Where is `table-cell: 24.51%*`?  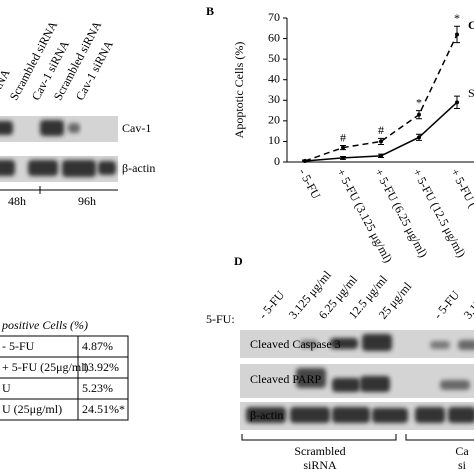 table-cell: 24.51%* is located at coordinates (103, 409).